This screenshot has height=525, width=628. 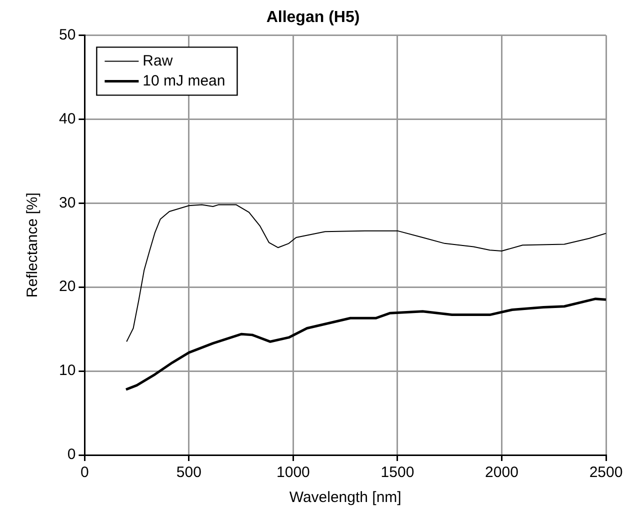 What do you see at coordinates (71, 455) in the screenshot?
I see `y-tick-label: 0` at bounding box center [71, 455].